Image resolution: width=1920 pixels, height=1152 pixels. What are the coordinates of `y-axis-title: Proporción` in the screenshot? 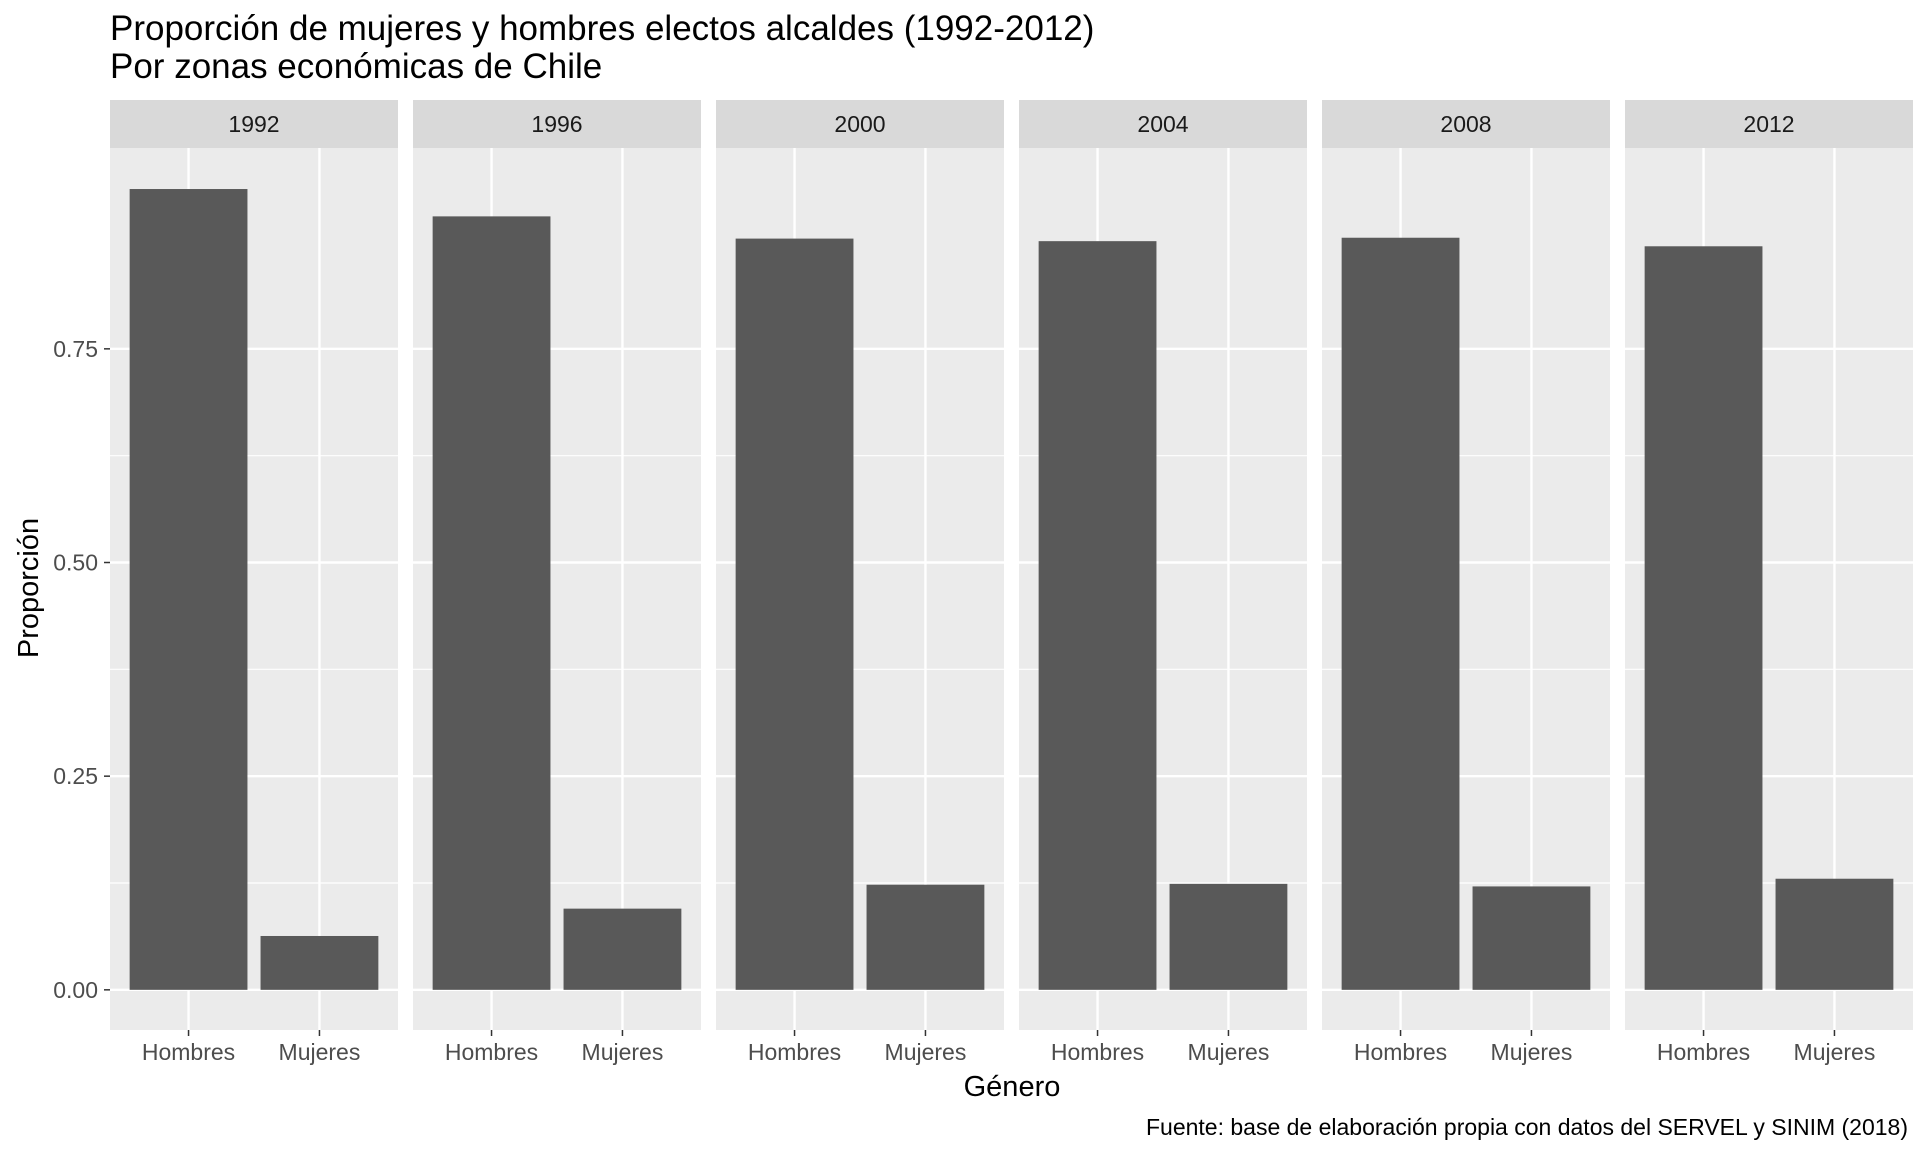 It's located at (29, 588).